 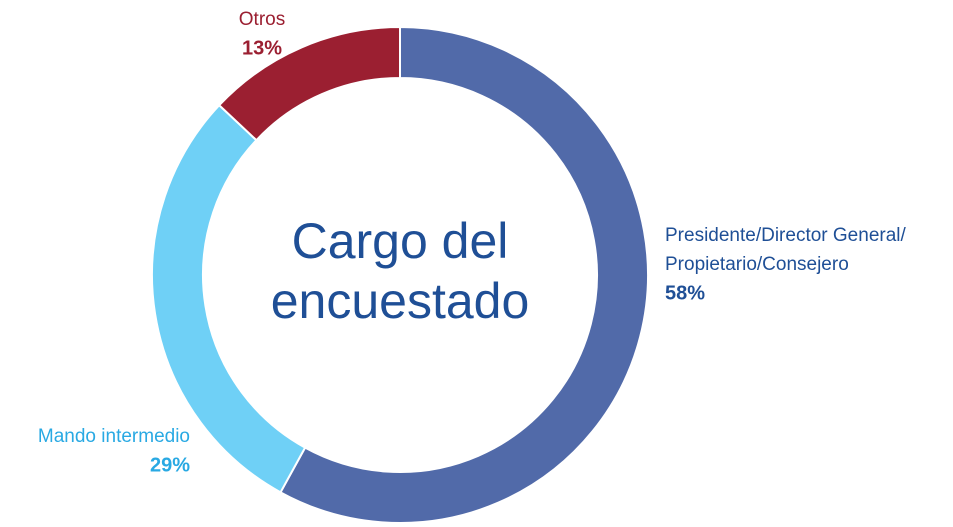 What do you see at coordinates (262, 19) in the screenshot?
I see `slice-label: Otros` at bounding box center [262, 19].